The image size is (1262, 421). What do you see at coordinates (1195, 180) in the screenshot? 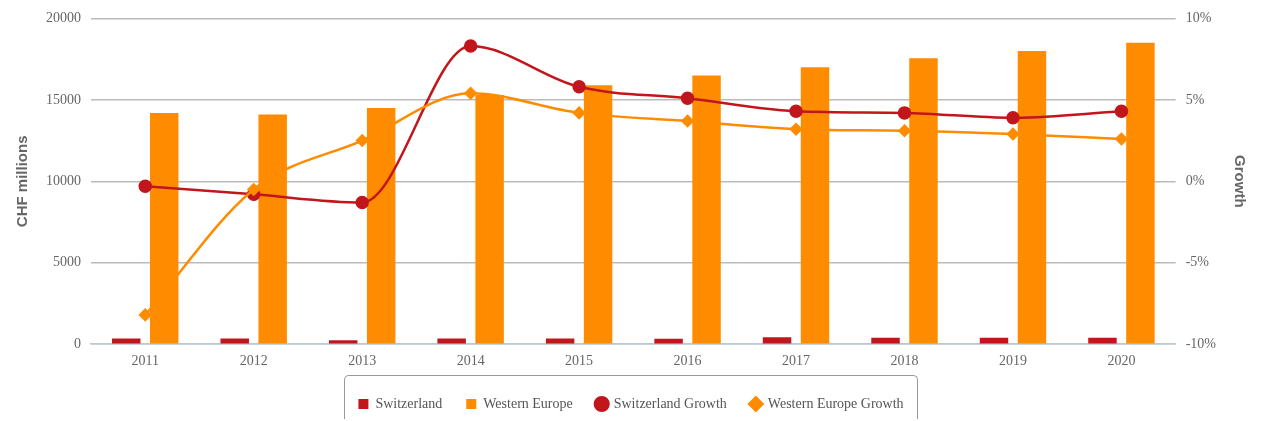
I see `y2-tick-label: 0%` at bounding box center [1195, 180].